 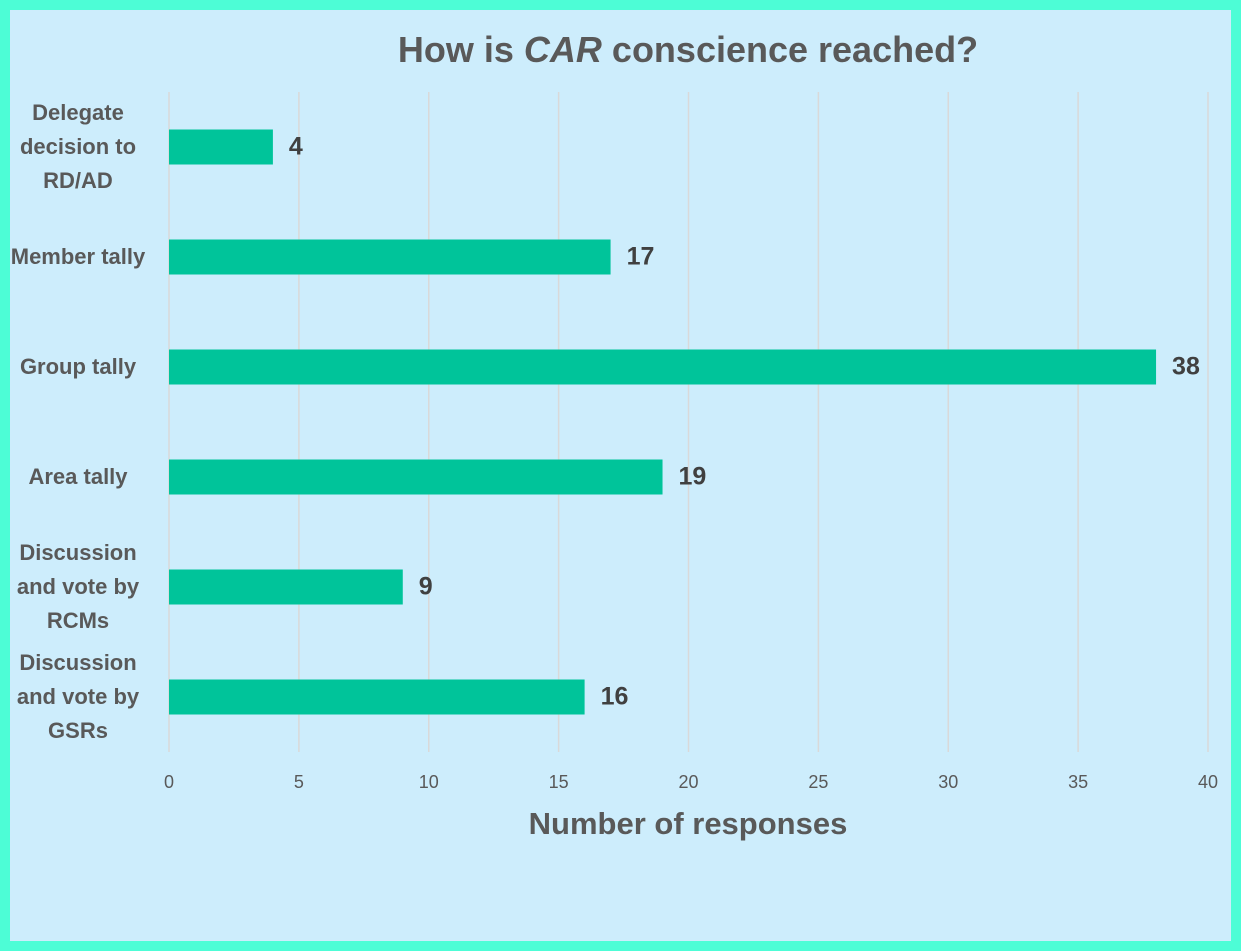 I want to click on x-tick-label: 20, so click(x=688, y=782).